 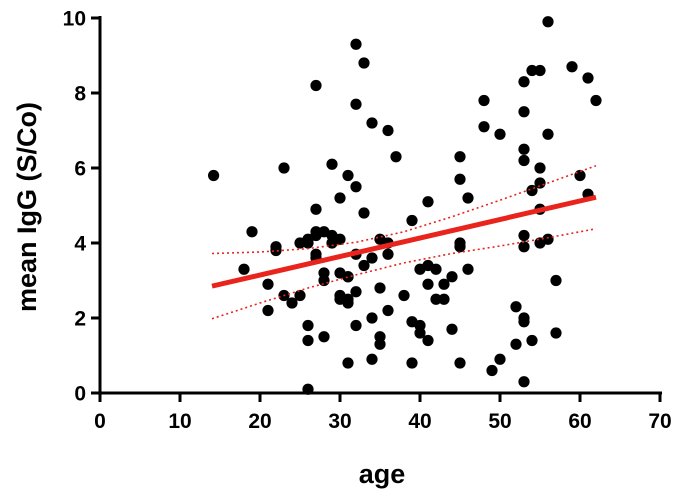 I want to click on x-tick-label: 20, so click(x=259, y=421).